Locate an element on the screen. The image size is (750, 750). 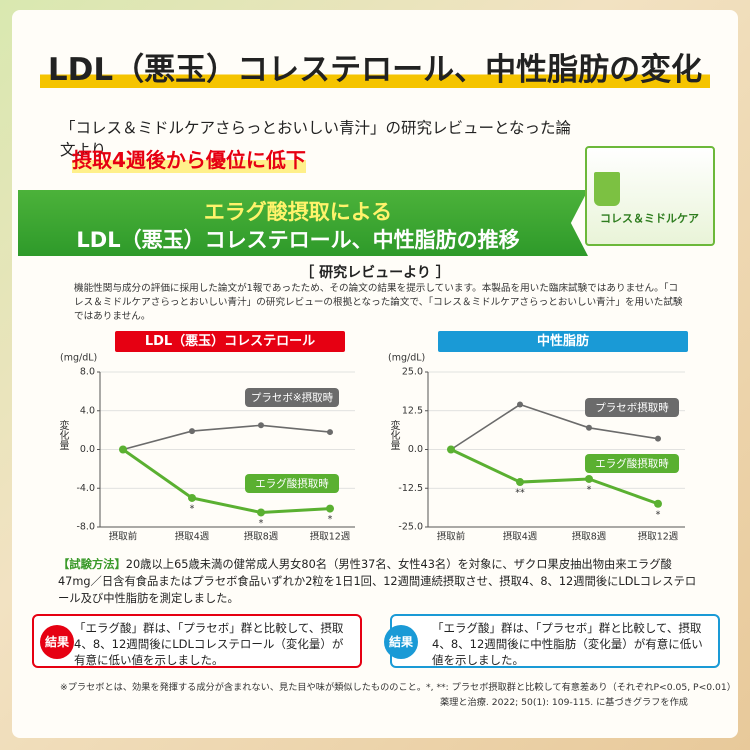
y-tick-label: -4.0 is located at coordinates (85, 488).